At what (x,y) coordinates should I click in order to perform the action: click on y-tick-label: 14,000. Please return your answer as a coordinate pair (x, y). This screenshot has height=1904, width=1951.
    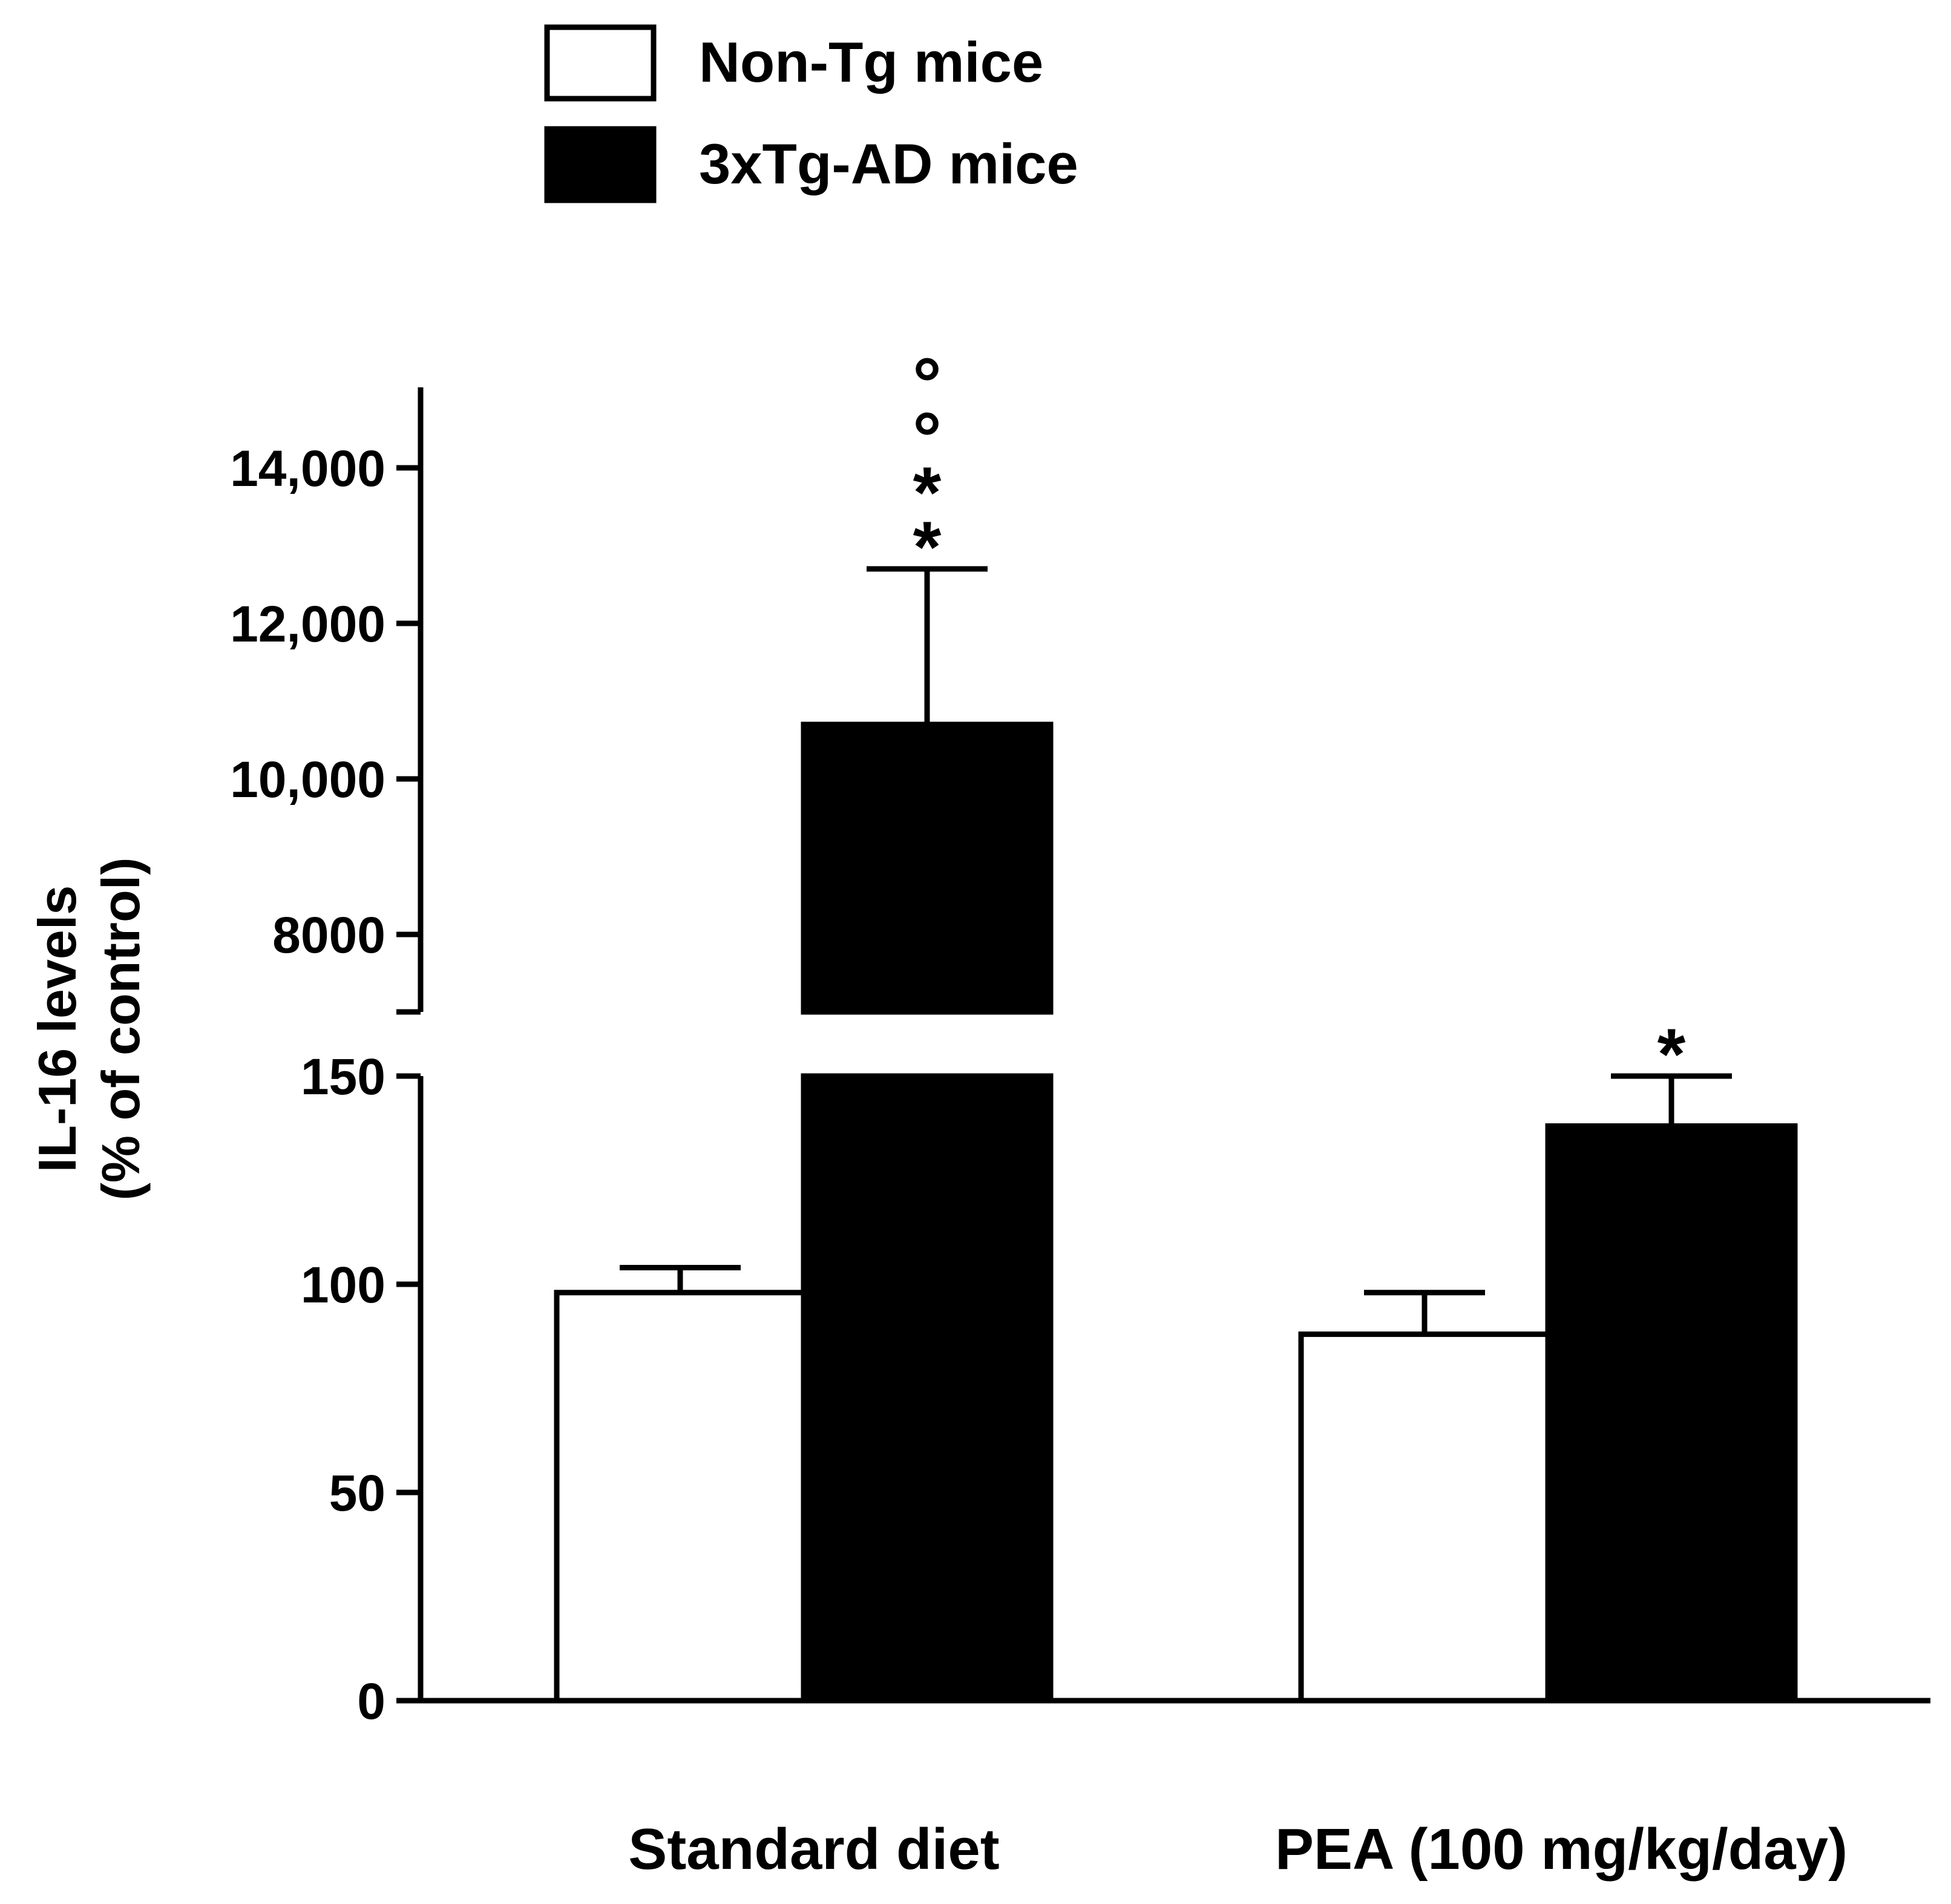
    Looking at the image, I should click on (308, 468).